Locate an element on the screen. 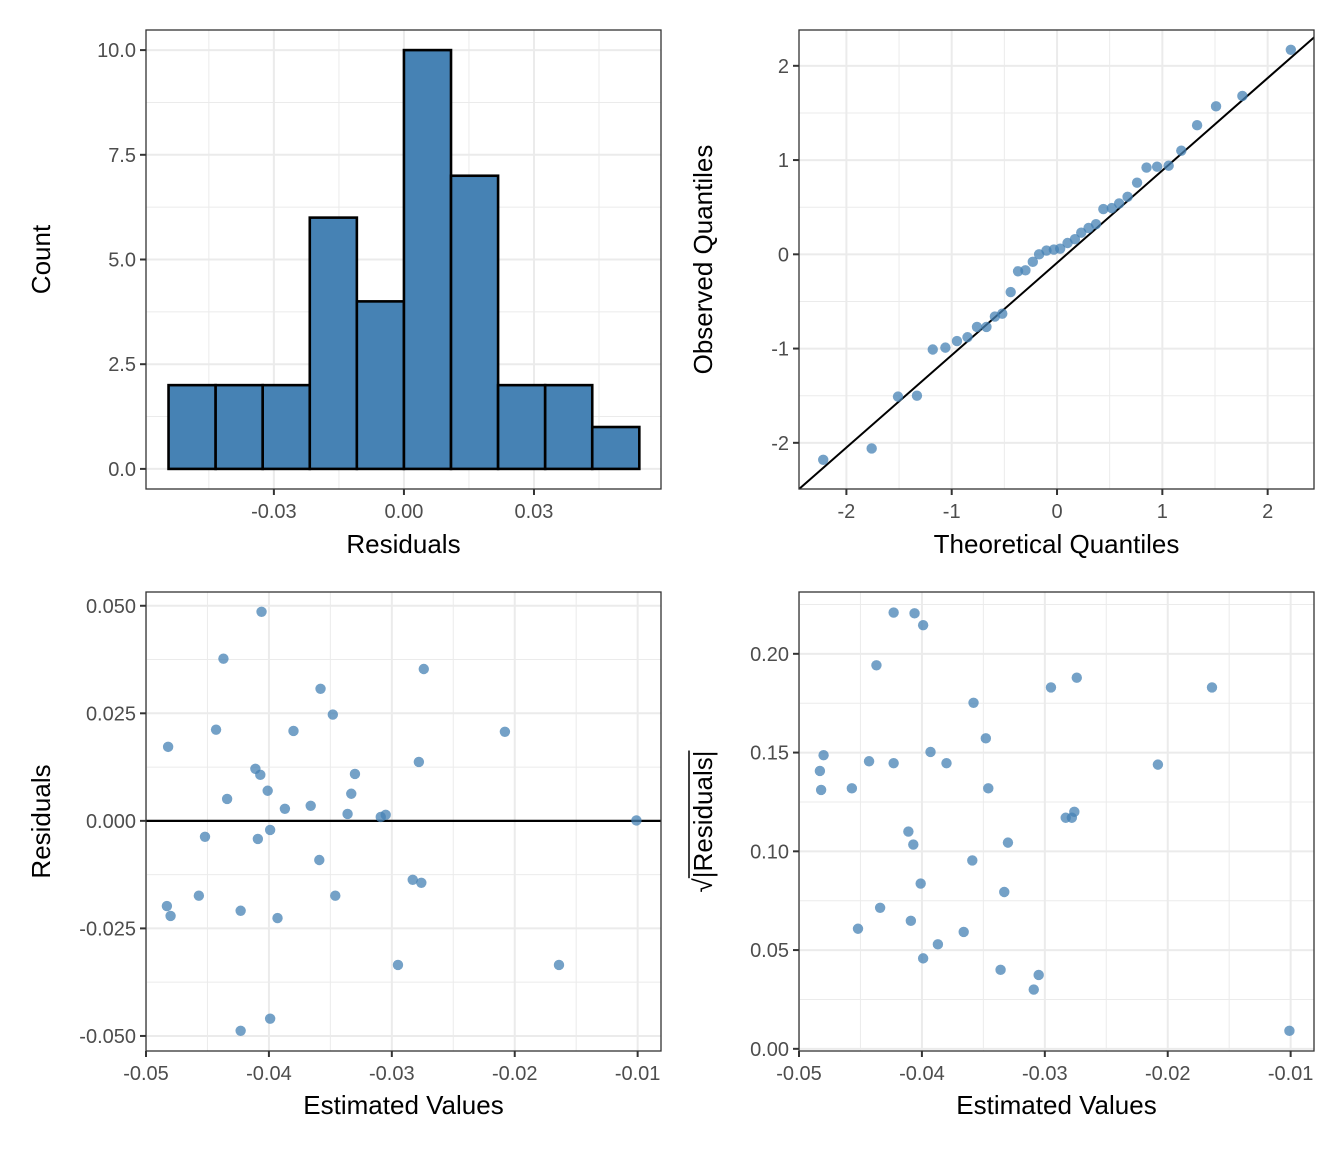  x-tick-label: -0.03 is located at coordinates (274, 512).